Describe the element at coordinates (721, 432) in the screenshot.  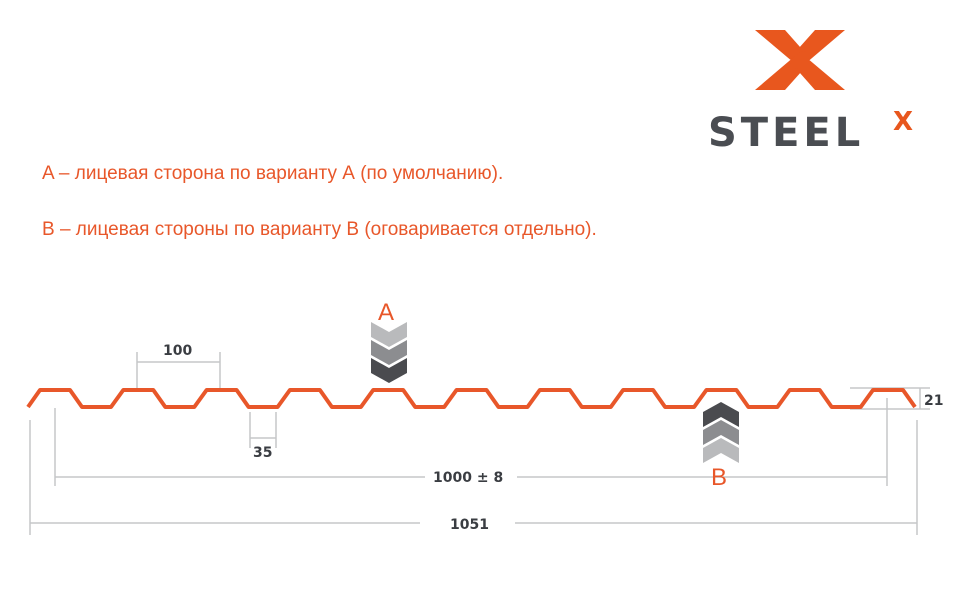
I see `side-b-chevrons-icon` at that location.